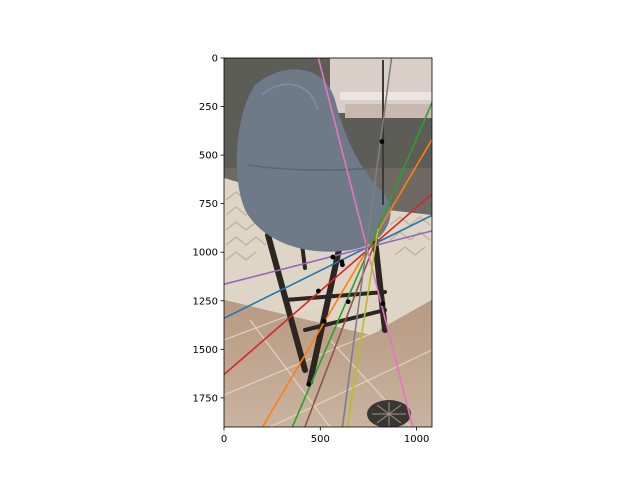  Describe the element at coordinates (205, 398) in the screenshot. I see `y-tick-label: 1750` at that location.